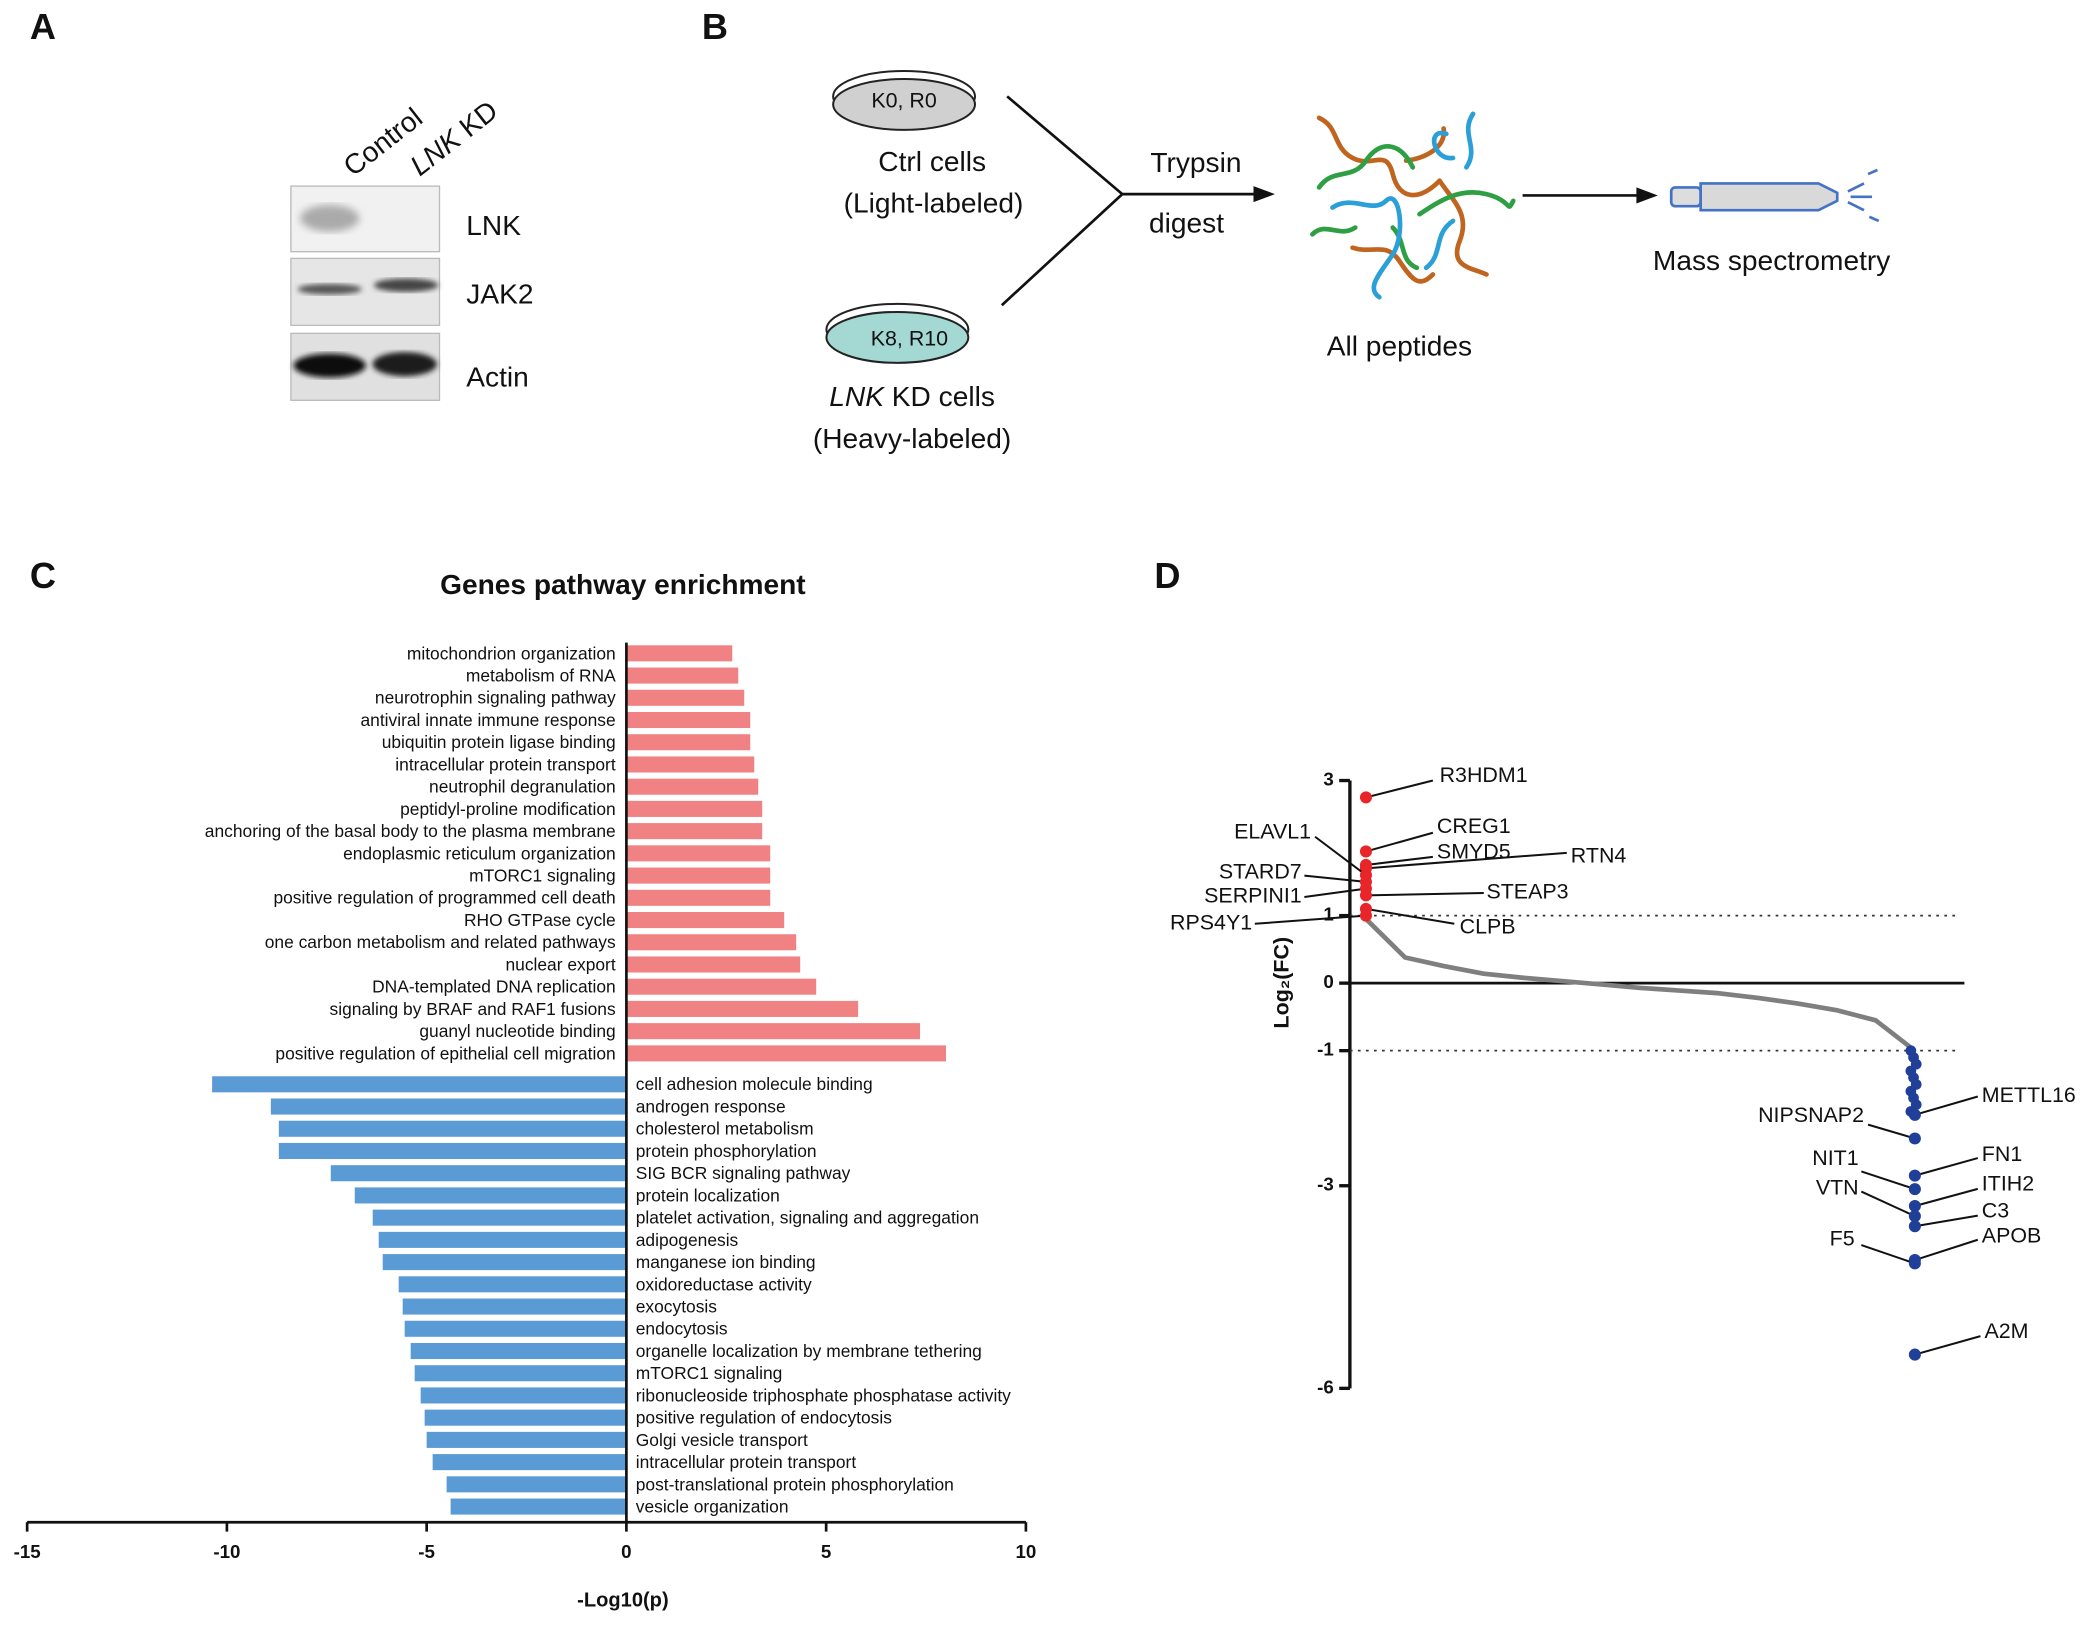  What do you see at coordinates (1599, 855) in the screenshot?
I see `gene-label: RTN4` at bounding box center [1599, 855].